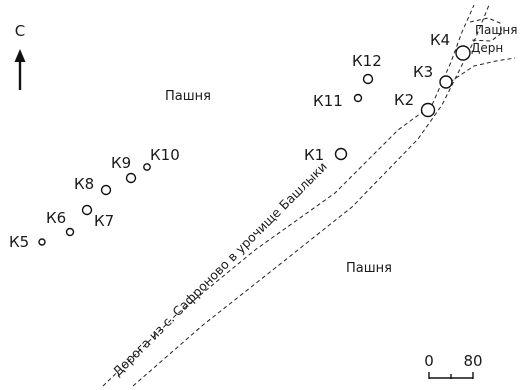  What do you see at coordinates (104, 221) in the screenshot?
I see `kurgan-k7-label: К7` at bounding box center [104, 221].